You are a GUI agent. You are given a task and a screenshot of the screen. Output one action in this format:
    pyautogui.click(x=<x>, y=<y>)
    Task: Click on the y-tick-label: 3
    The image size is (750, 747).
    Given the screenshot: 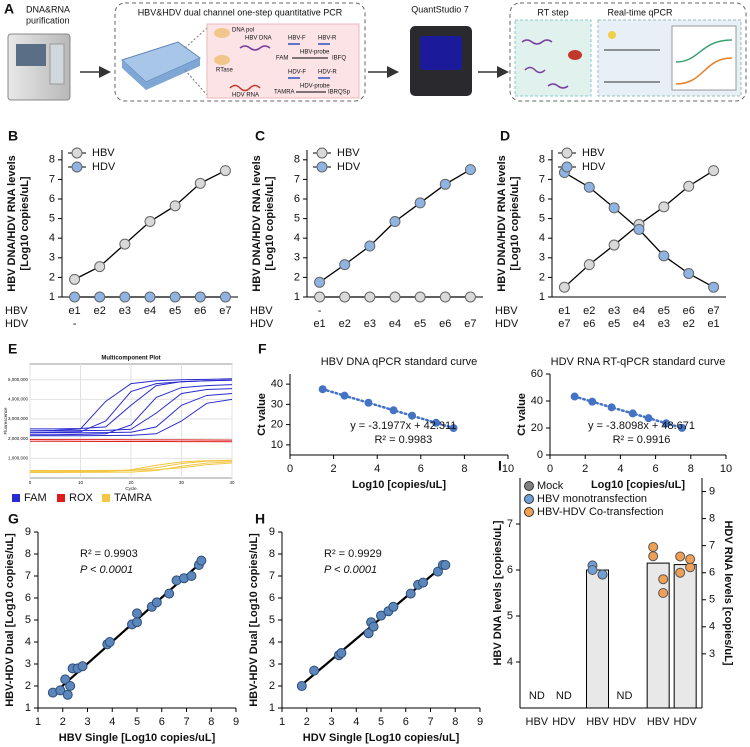 What is the action you would take?
    pyautogui.click(x=297, y=258)
    